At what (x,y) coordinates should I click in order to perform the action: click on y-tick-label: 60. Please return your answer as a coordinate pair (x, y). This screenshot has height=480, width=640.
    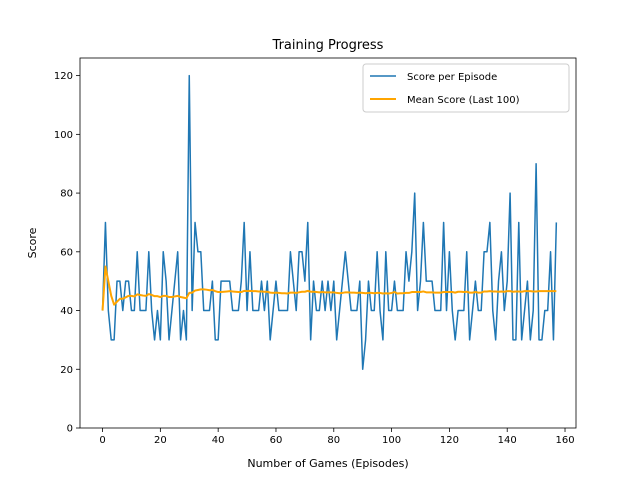
    Looking at the image, I should click on (66, 252).